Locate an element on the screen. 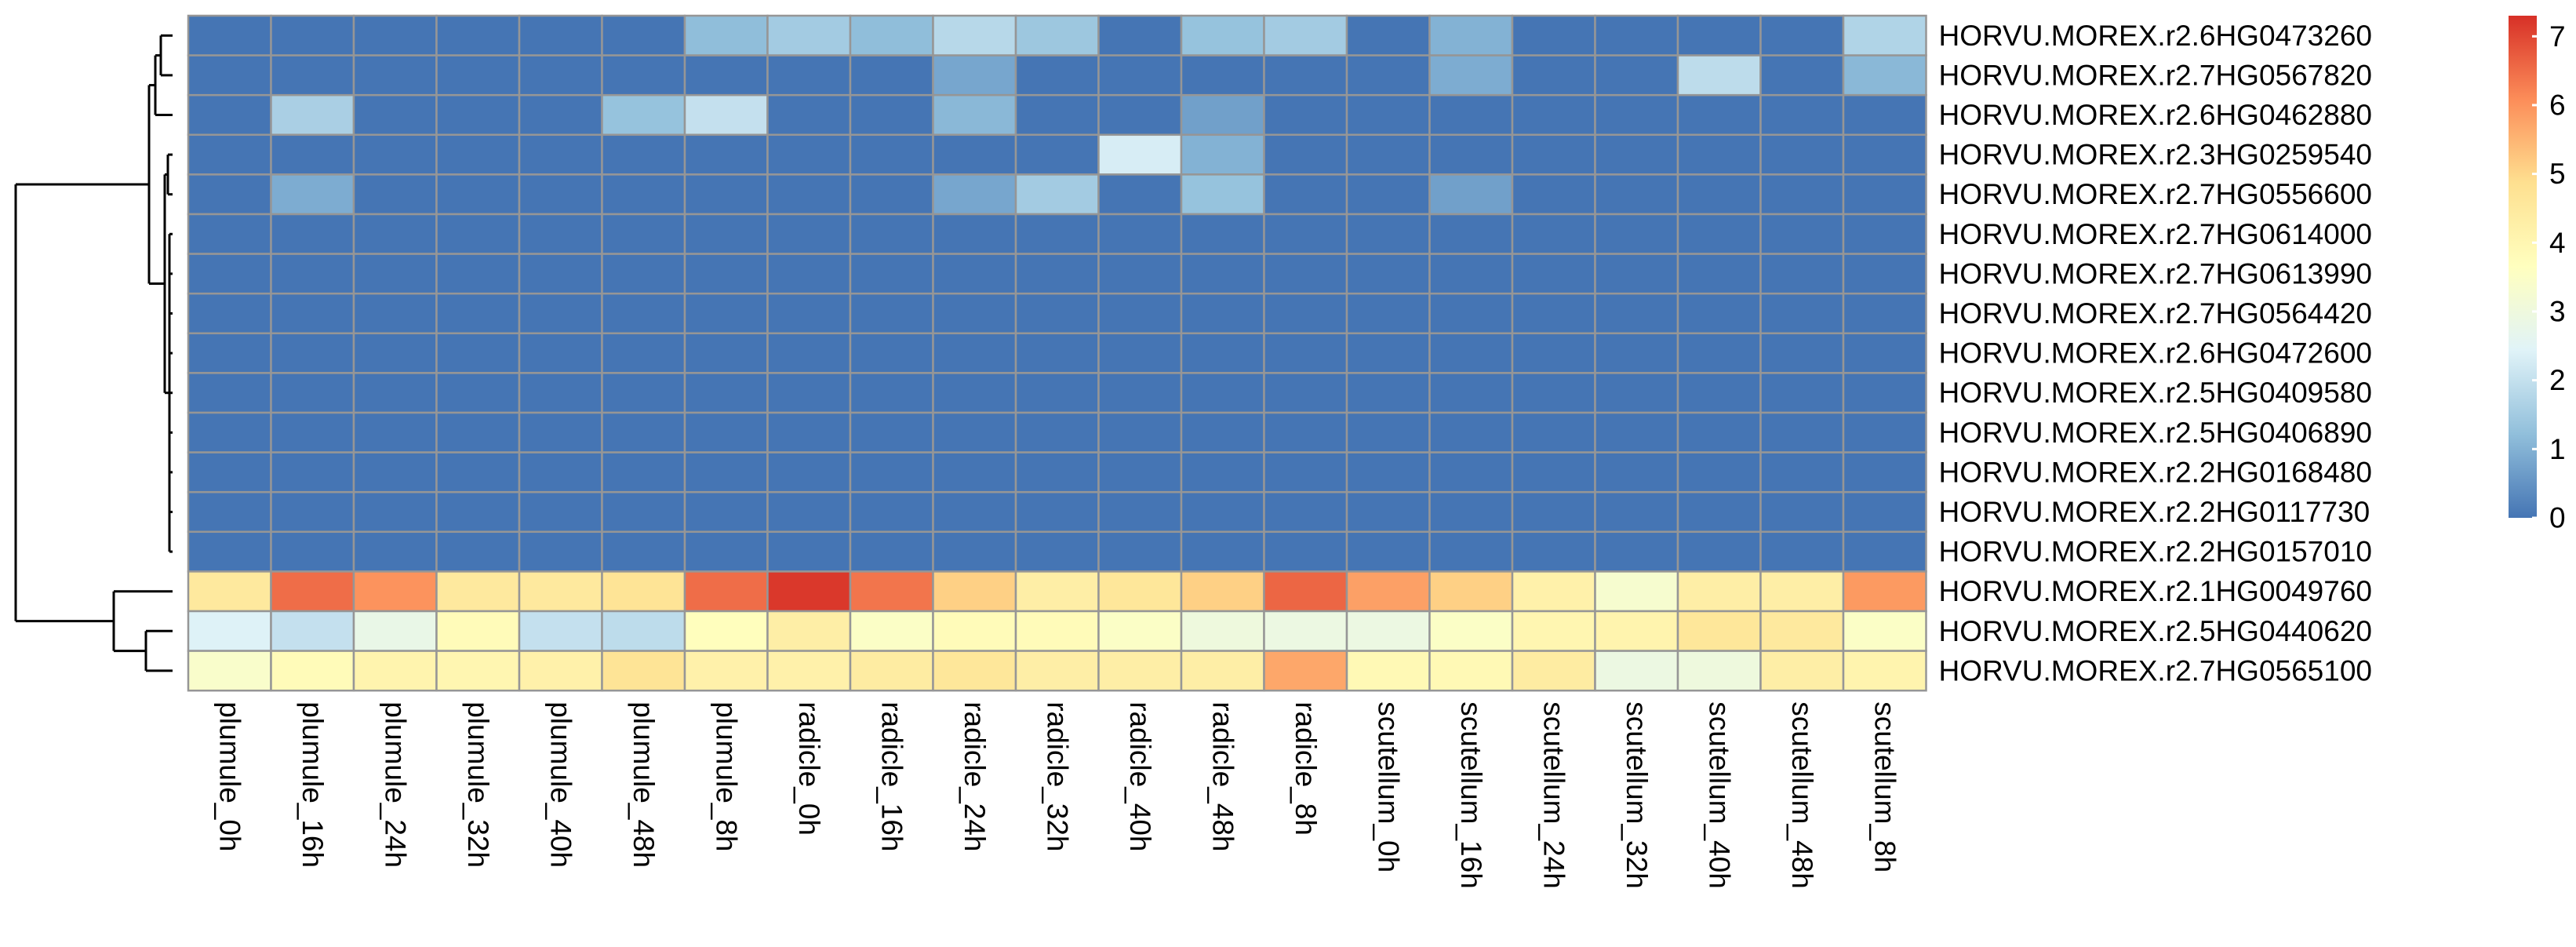 The image size is (2576, 947). row-label: HORVU.MOREX.r2.2HG0168480 is located at coordinates (2156, 472).